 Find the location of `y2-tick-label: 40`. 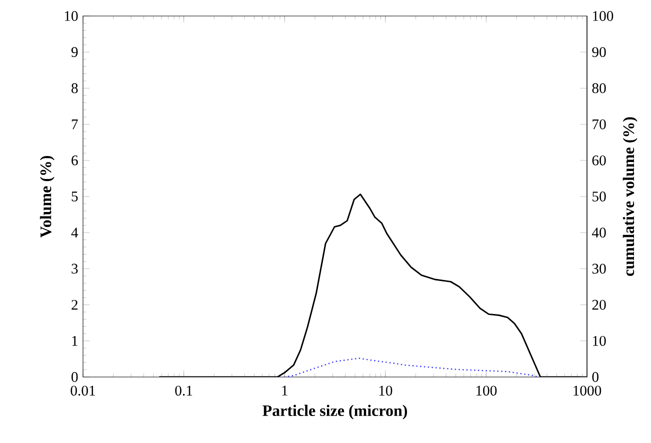

y2-tick-label: 40 is located at coordinates (599, 233).